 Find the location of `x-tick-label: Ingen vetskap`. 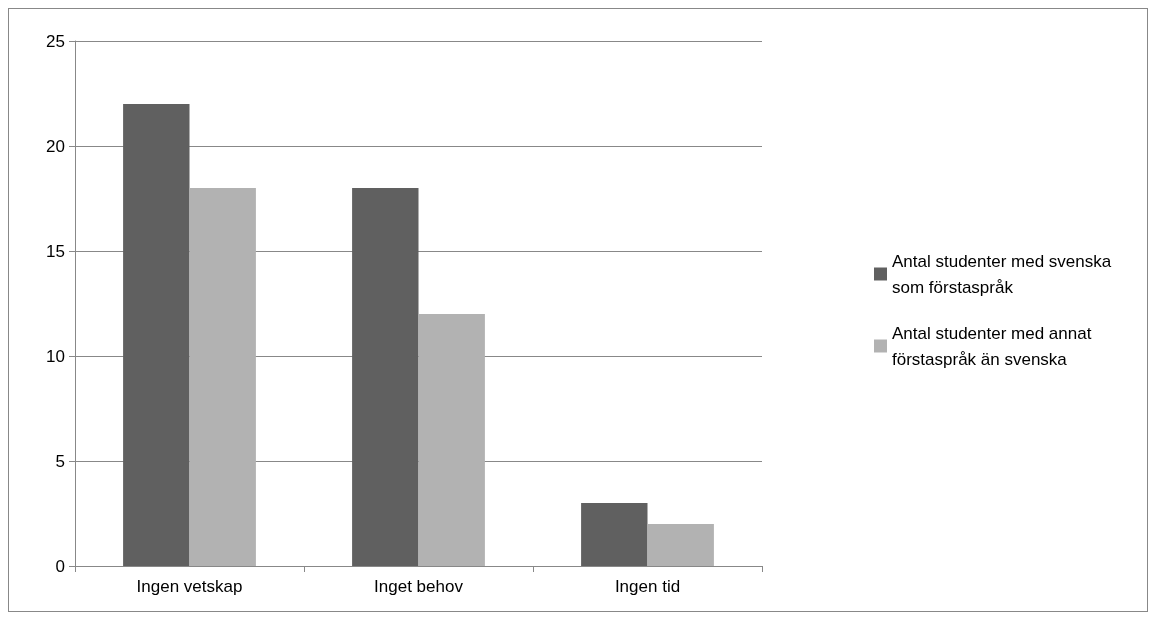

x-tick-label: Ingen vetskap is located at coordinates (189, 586).